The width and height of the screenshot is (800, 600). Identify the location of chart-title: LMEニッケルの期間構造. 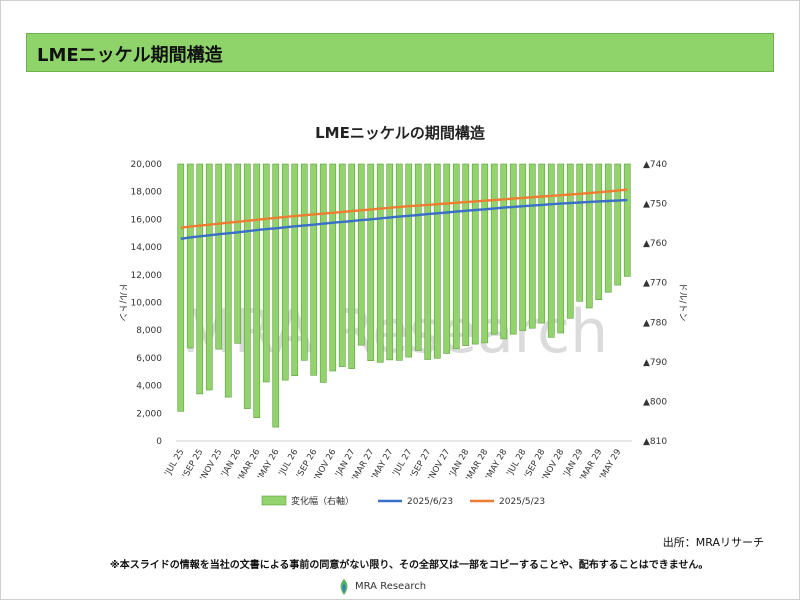
(400, 133).